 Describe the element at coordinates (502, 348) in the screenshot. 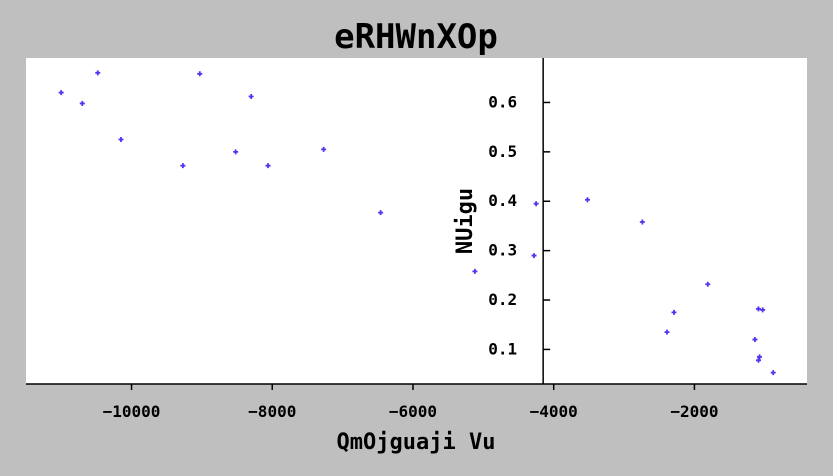

I see `y-tick-label: 0.1` at that location.